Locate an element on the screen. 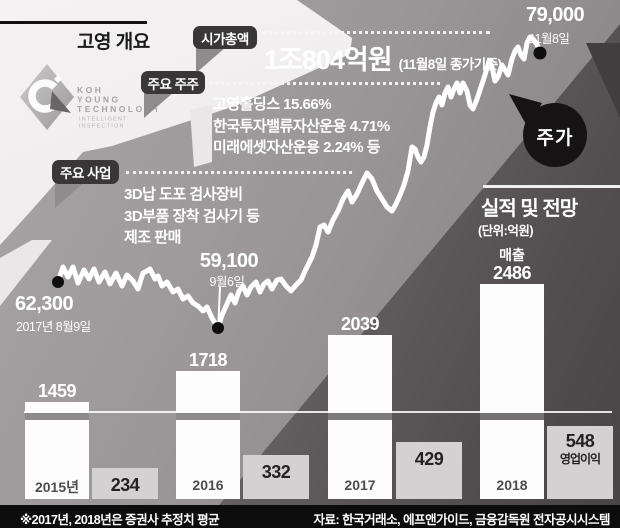  profit-value-label: 548 is located at coordinates (580, 441).